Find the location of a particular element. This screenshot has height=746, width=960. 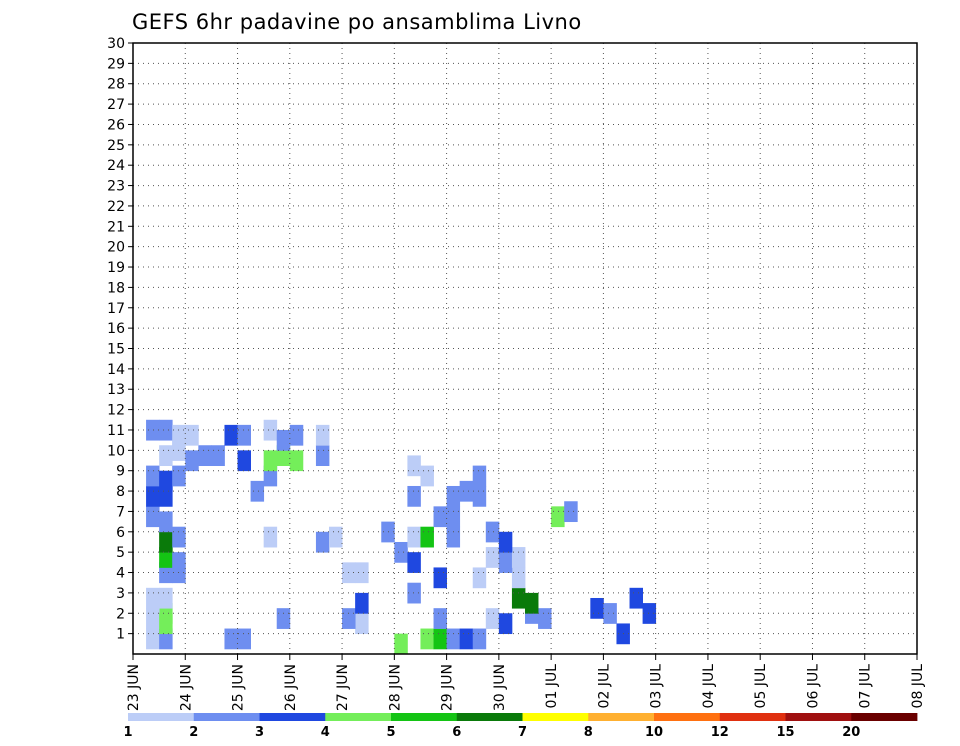

y-tick-label: 8 is located at coordinates (120, 492).